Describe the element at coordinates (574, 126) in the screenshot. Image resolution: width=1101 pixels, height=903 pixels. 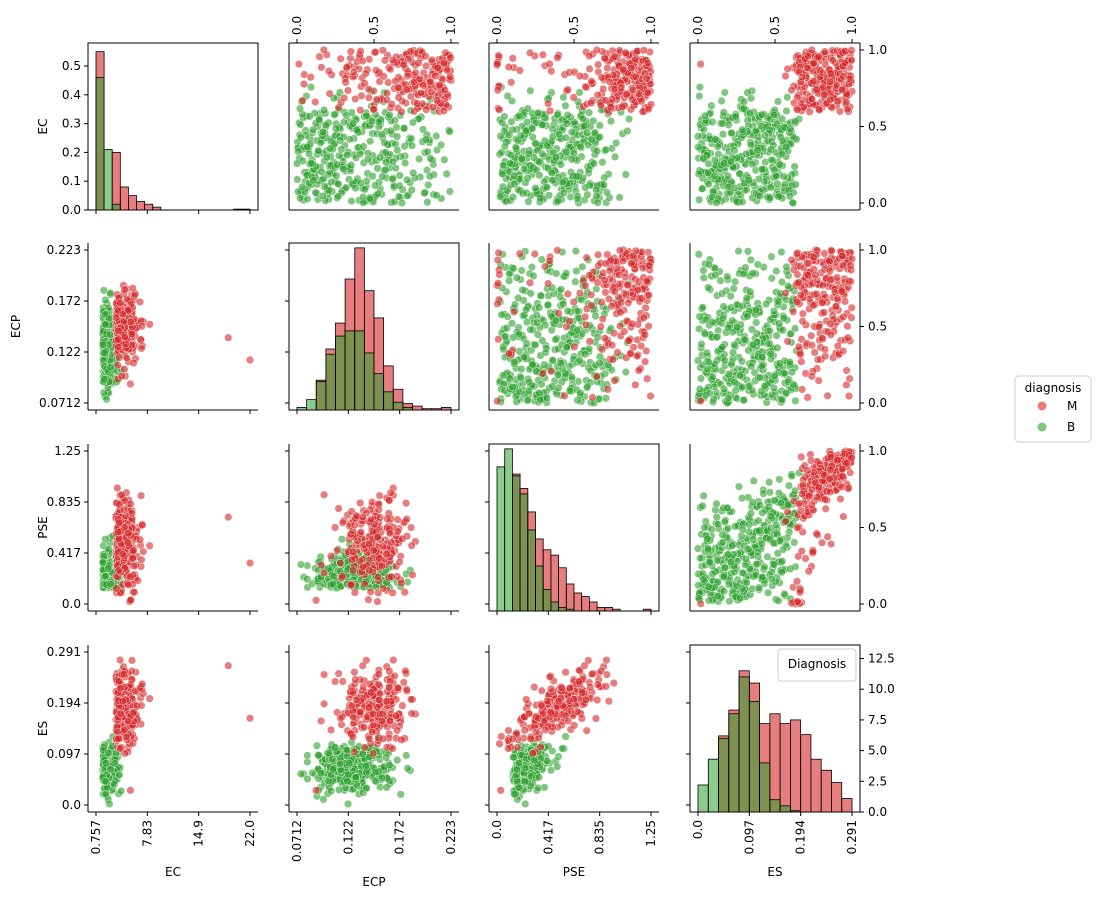
I see `panel-EC-PSE` at that location.